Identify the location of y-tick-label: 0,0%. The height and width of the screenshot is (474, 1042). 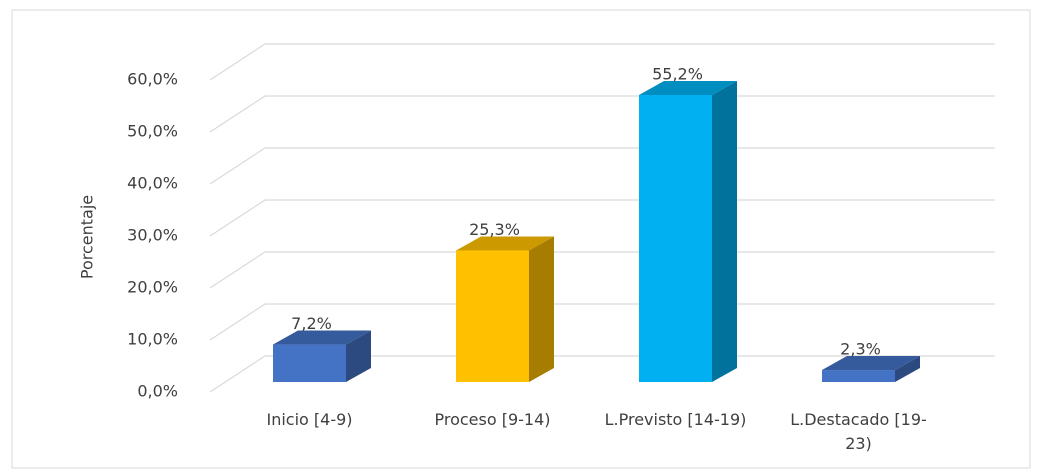
(157, 391).